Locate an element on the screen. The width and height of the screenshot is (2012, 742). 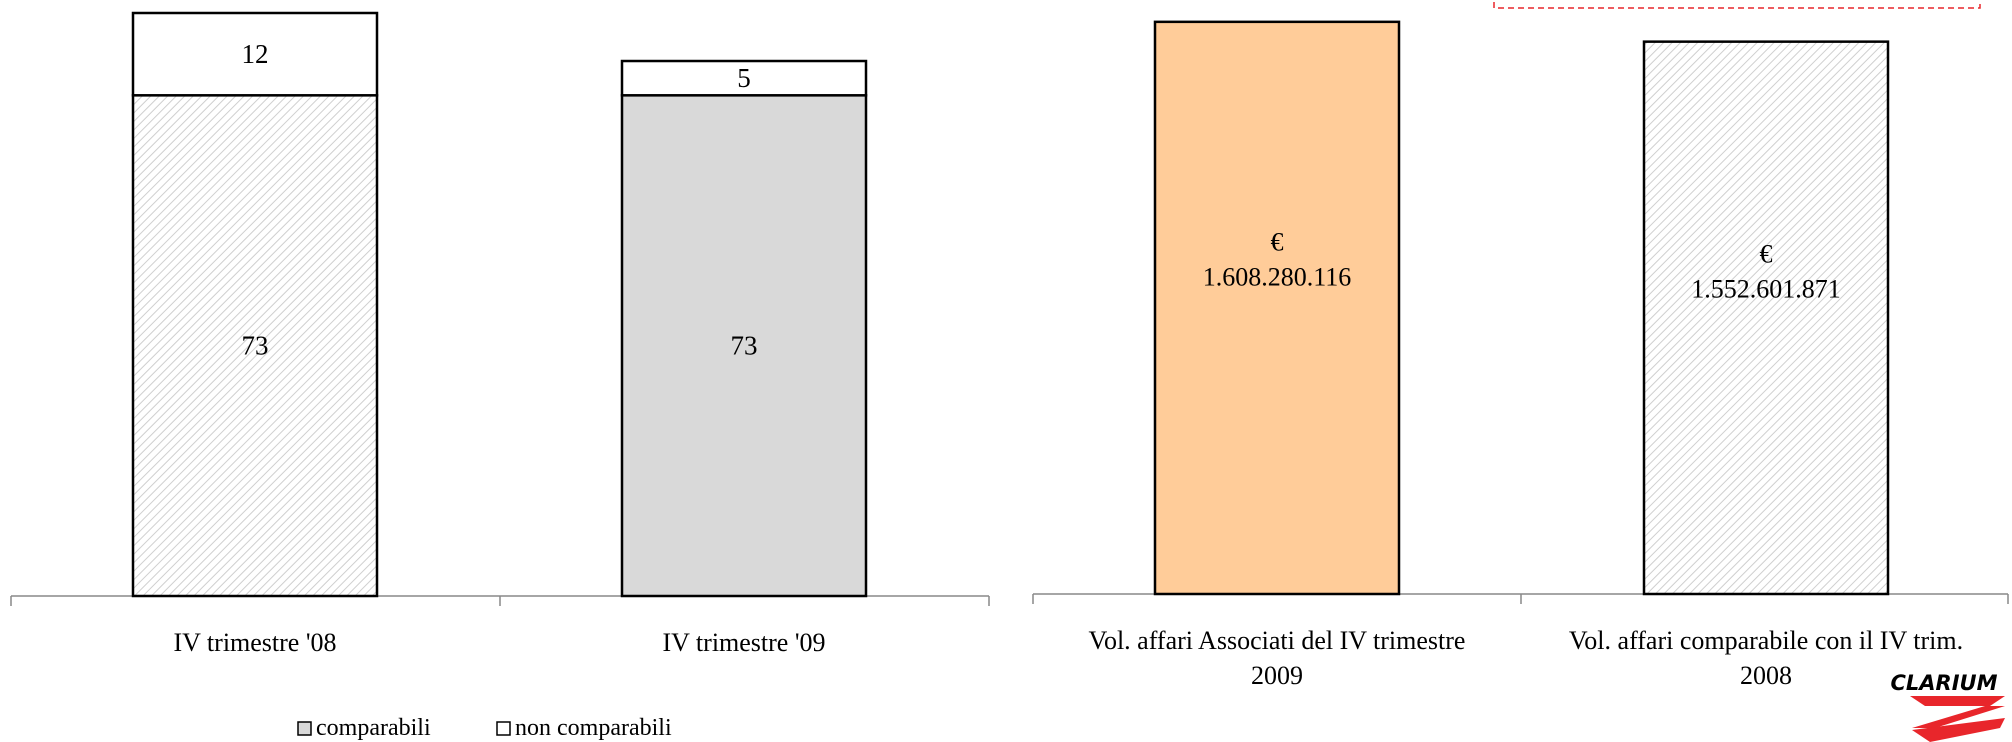
data-label: €1.552.601.871 is located at coordinates (1766, 272).